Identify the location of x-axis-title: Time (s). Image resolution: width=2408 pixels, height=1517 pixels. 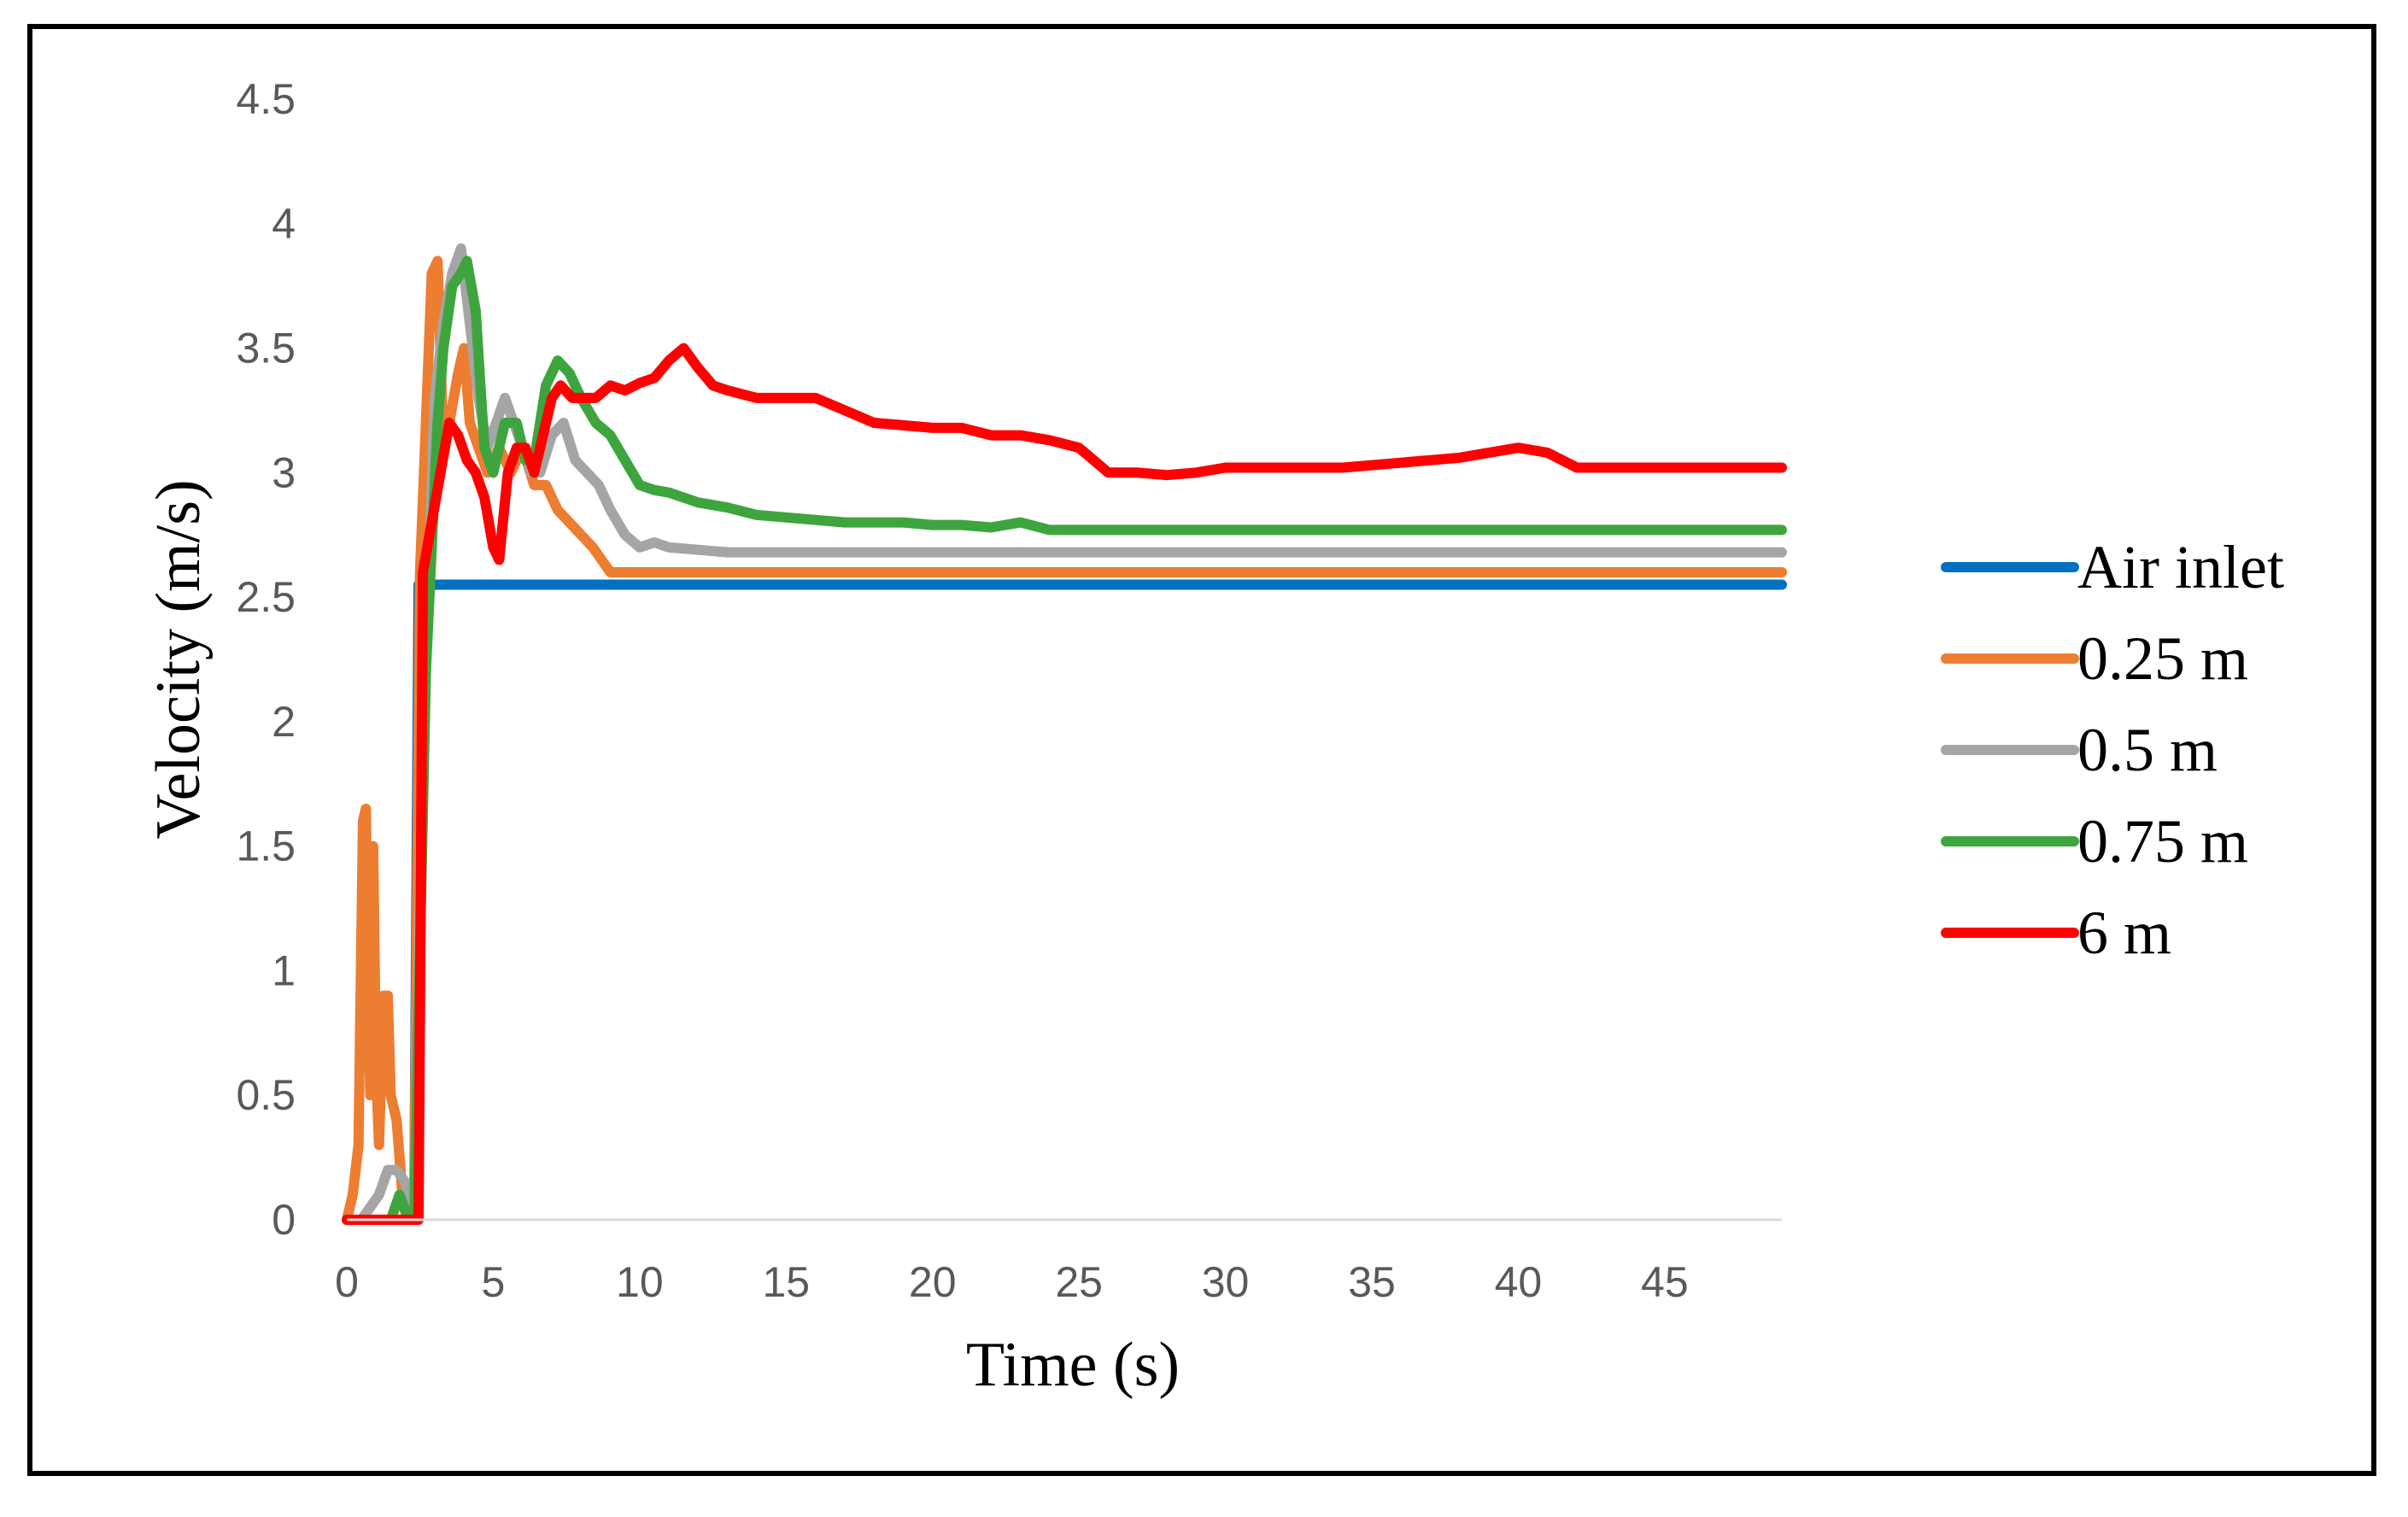
(1073, 1365).